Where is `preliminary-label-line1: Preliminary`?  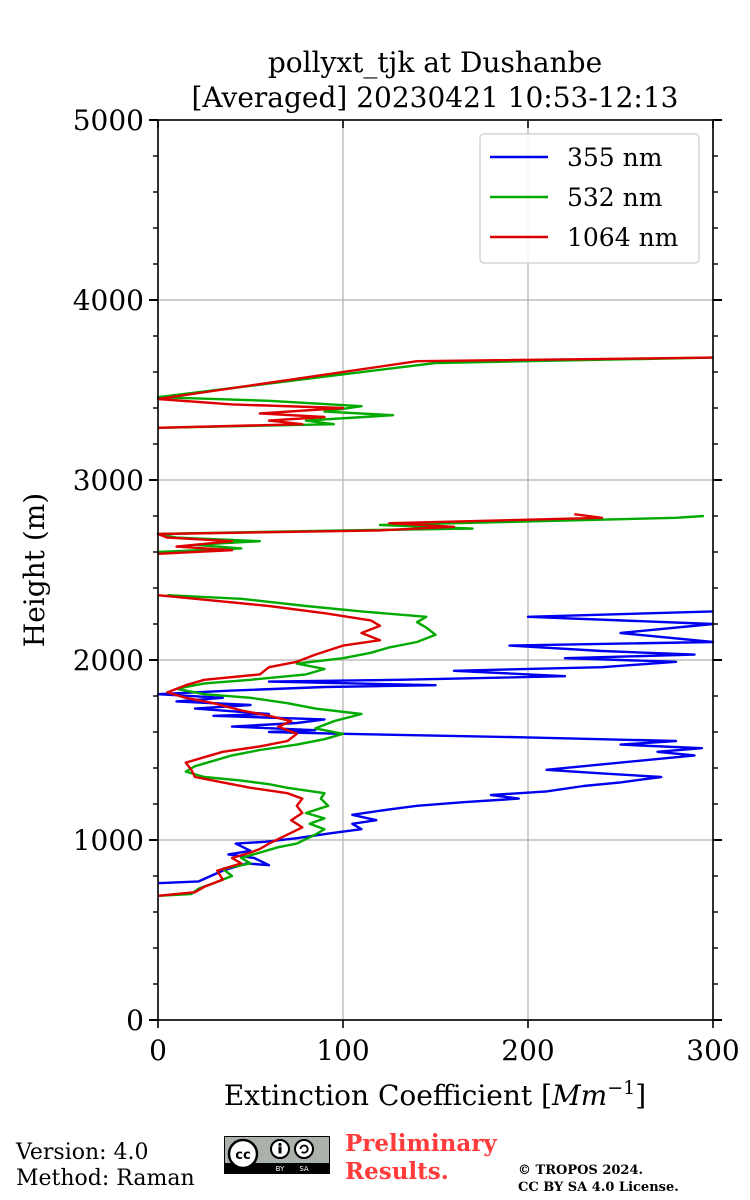
preliminary-label-line1: Preliminary is located at coordinates (421, 1143).